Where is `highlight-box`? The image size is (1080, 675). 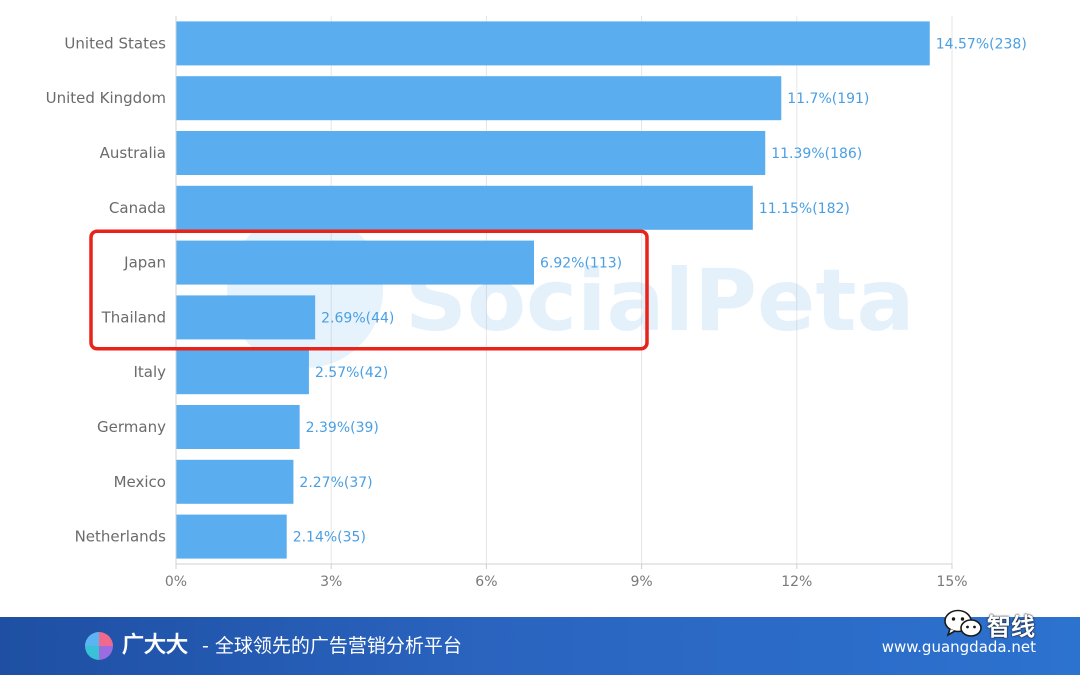 highlight-box is located at coordinates (369, 290).